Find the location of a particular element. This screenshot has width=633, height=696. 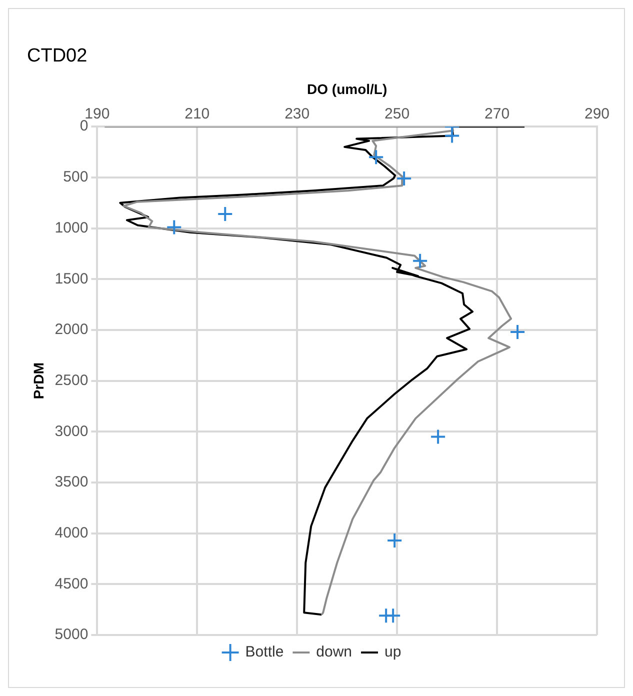

y-tick-label: 500 is located at coordinates (75, 177).